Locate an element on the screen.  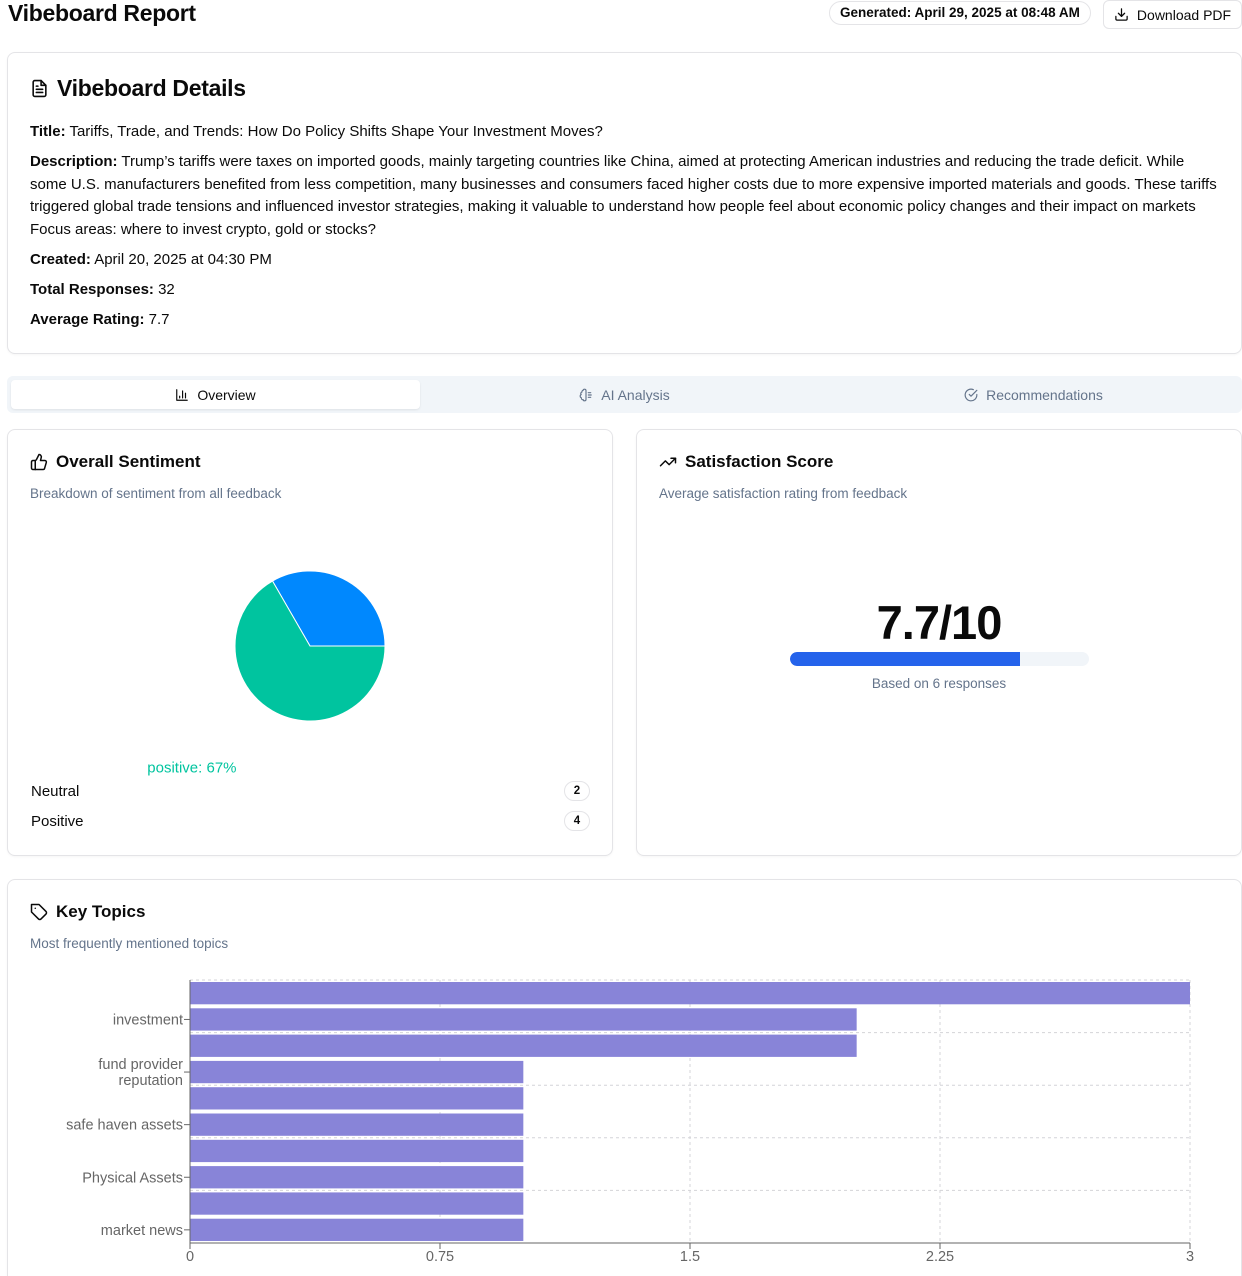
pie-label-positive: positive: 67% is located at coordinates (191, 767).